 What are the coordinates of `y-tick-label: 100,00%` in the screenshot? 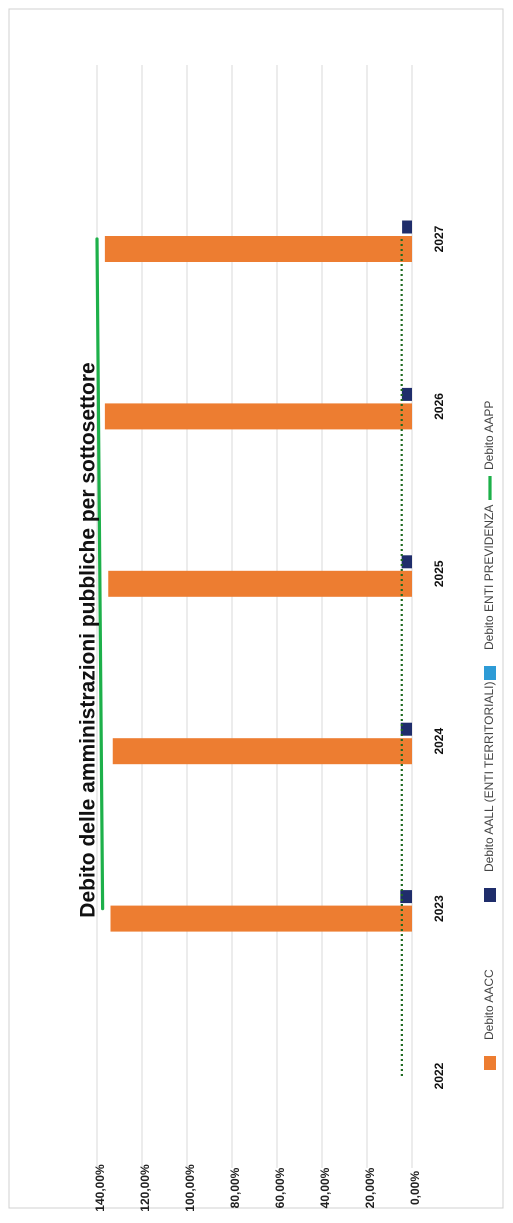 It's located at (190, 1188).